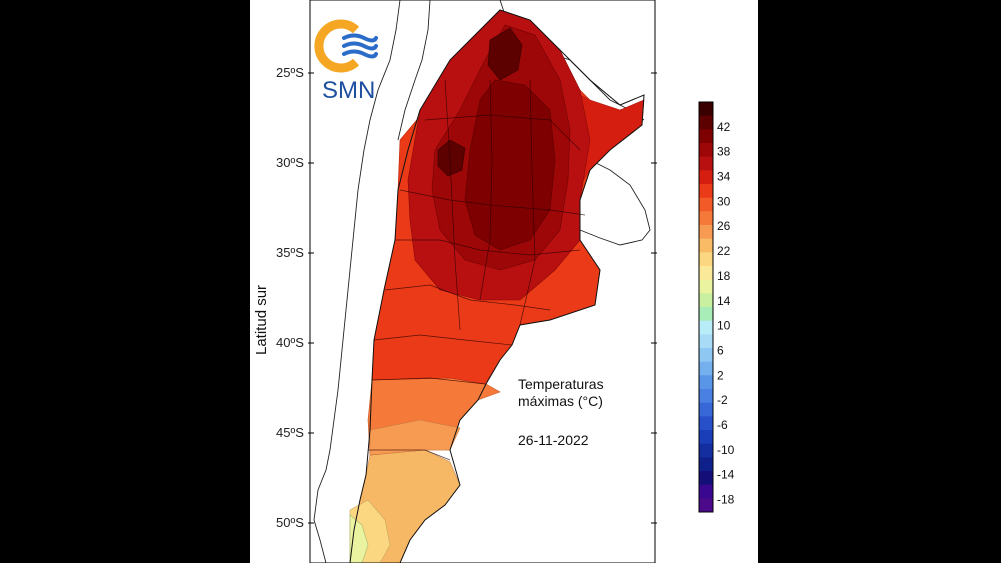 This screenshot has width=1001, height=563. Describe the element at coordinates (553, 440) in the screenshot. I see `caption-date: 26-11-2022` at that location.